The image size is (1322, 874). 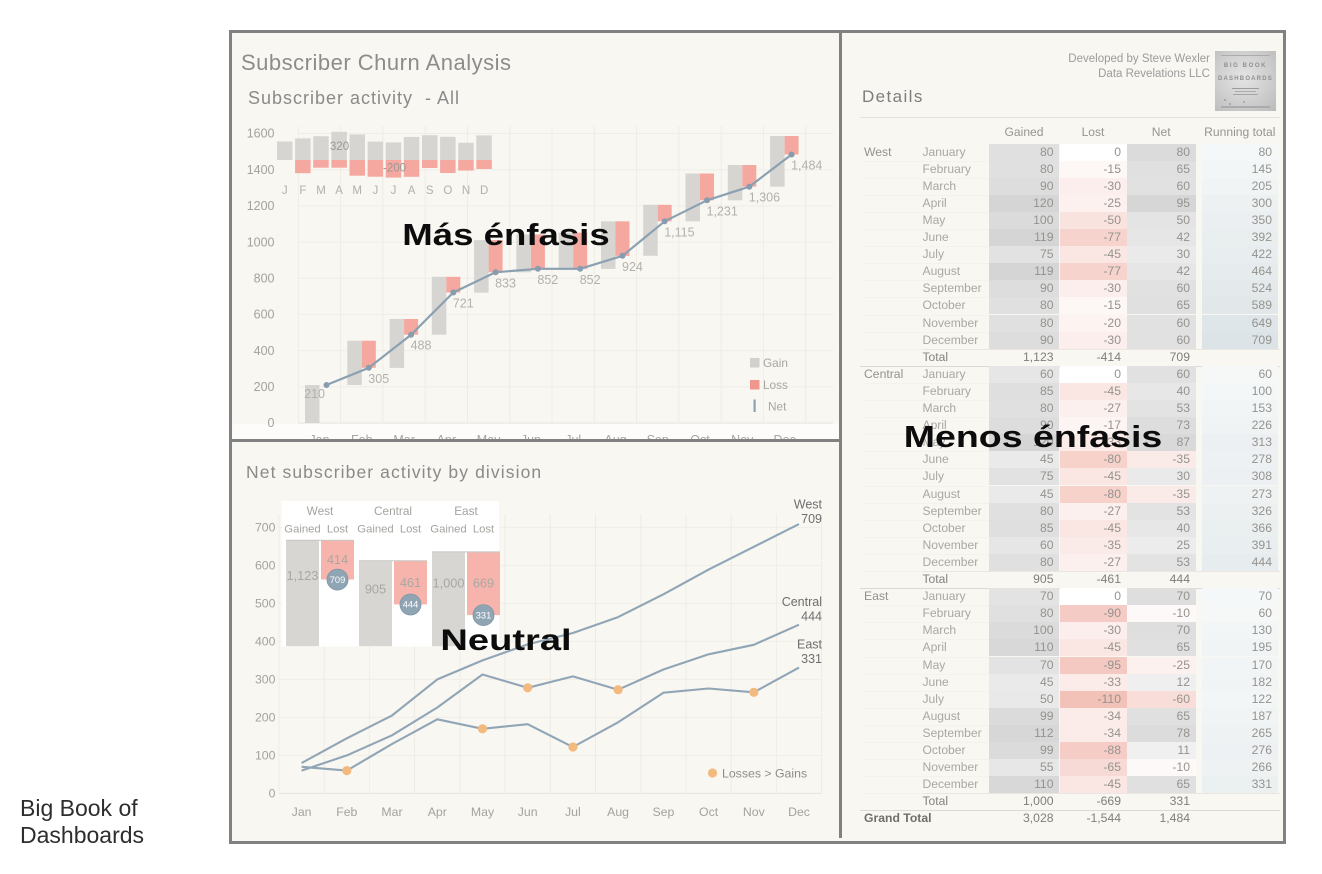 I want to click on svg-text: 700, so click(x=265, y=528).